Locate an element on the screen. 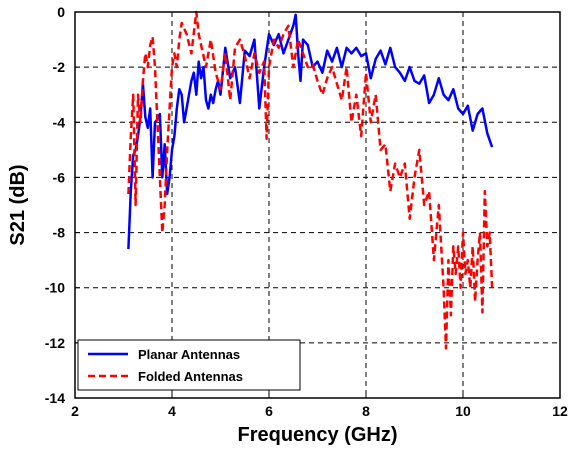 This screenshot has width=582, height=456. y-tick-label: 0 is located at coordinates (61, 12).